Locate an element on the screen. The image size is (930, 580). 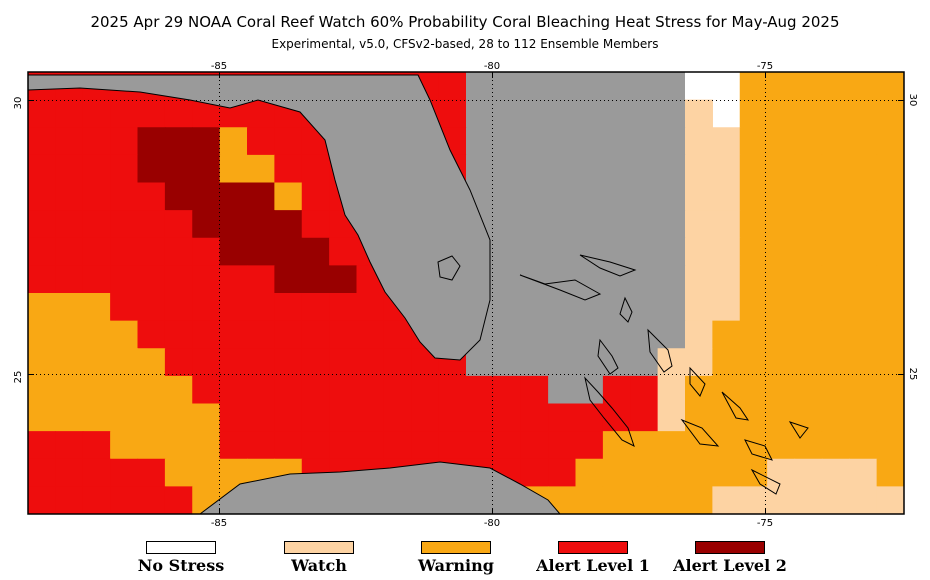
lon-label-bottom: -85 is located at coordinates (219, 523).